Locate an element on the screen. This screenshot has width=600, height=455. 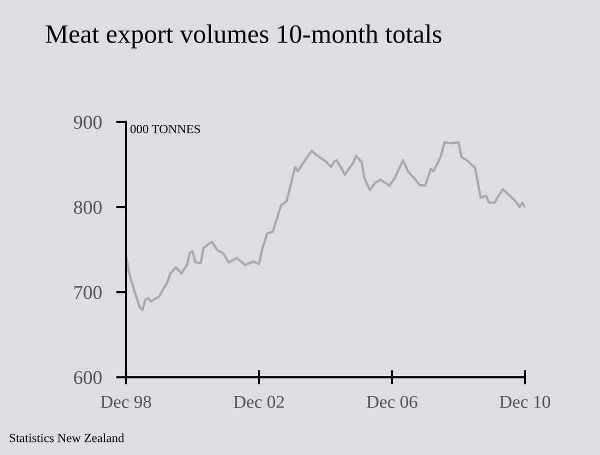
text: Statistics New Zealand is located at coordinates (67, 437).